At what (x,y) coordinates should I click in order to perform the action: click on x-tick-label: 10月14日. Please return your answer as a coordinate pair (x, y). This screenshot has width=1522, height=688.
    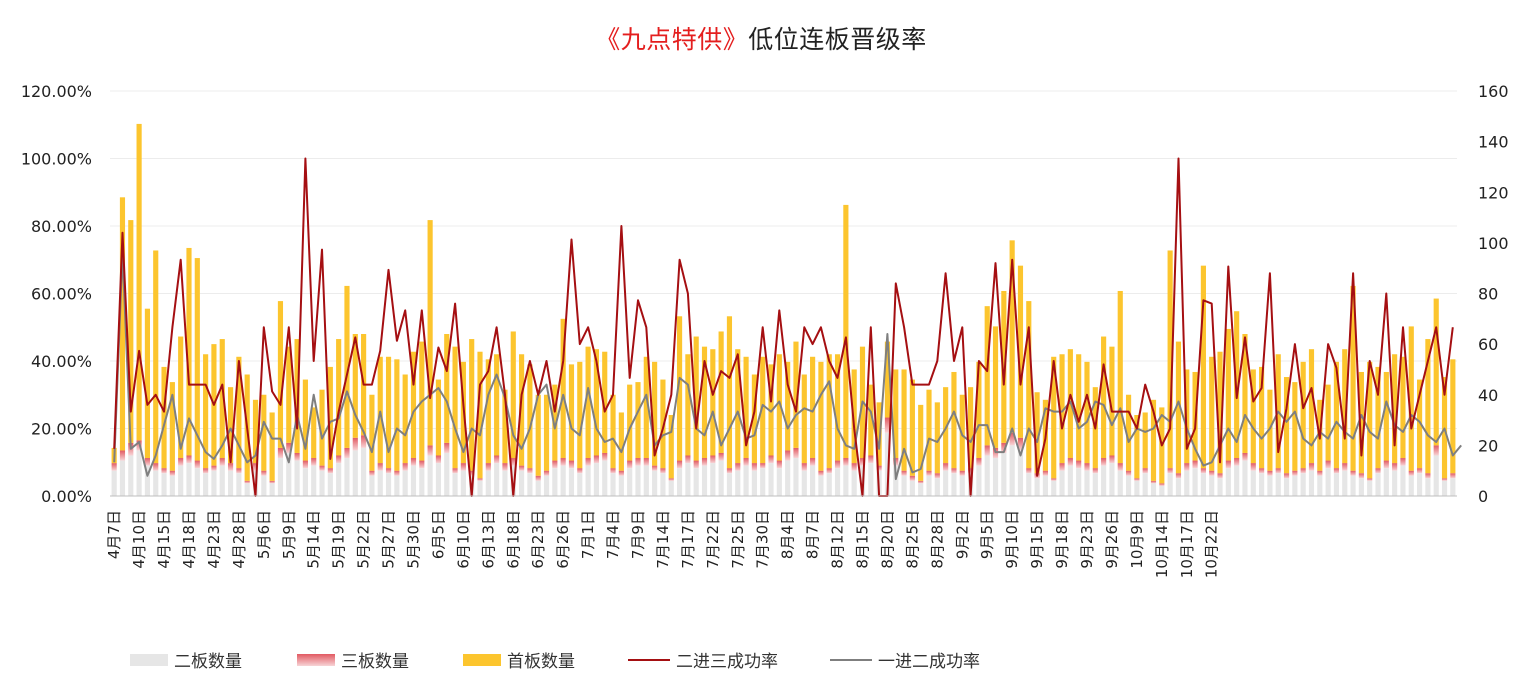
    Looking at the image, I should click on (1162, 544).